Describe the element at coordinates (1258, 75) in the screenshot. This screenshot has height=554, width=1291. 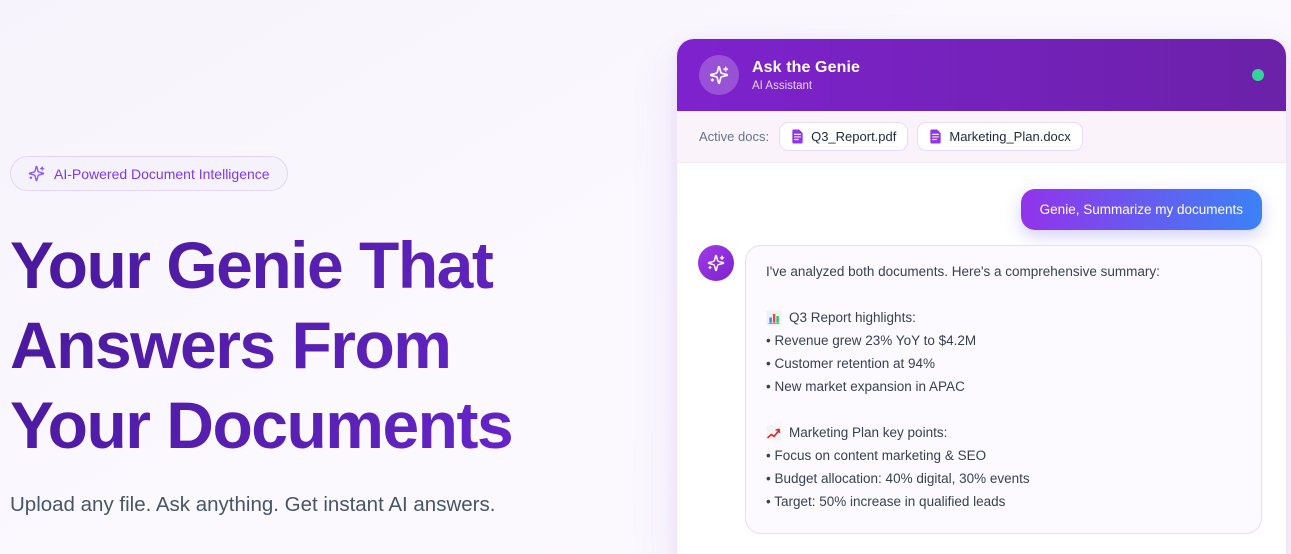
I see `online-status-dot` at that location.